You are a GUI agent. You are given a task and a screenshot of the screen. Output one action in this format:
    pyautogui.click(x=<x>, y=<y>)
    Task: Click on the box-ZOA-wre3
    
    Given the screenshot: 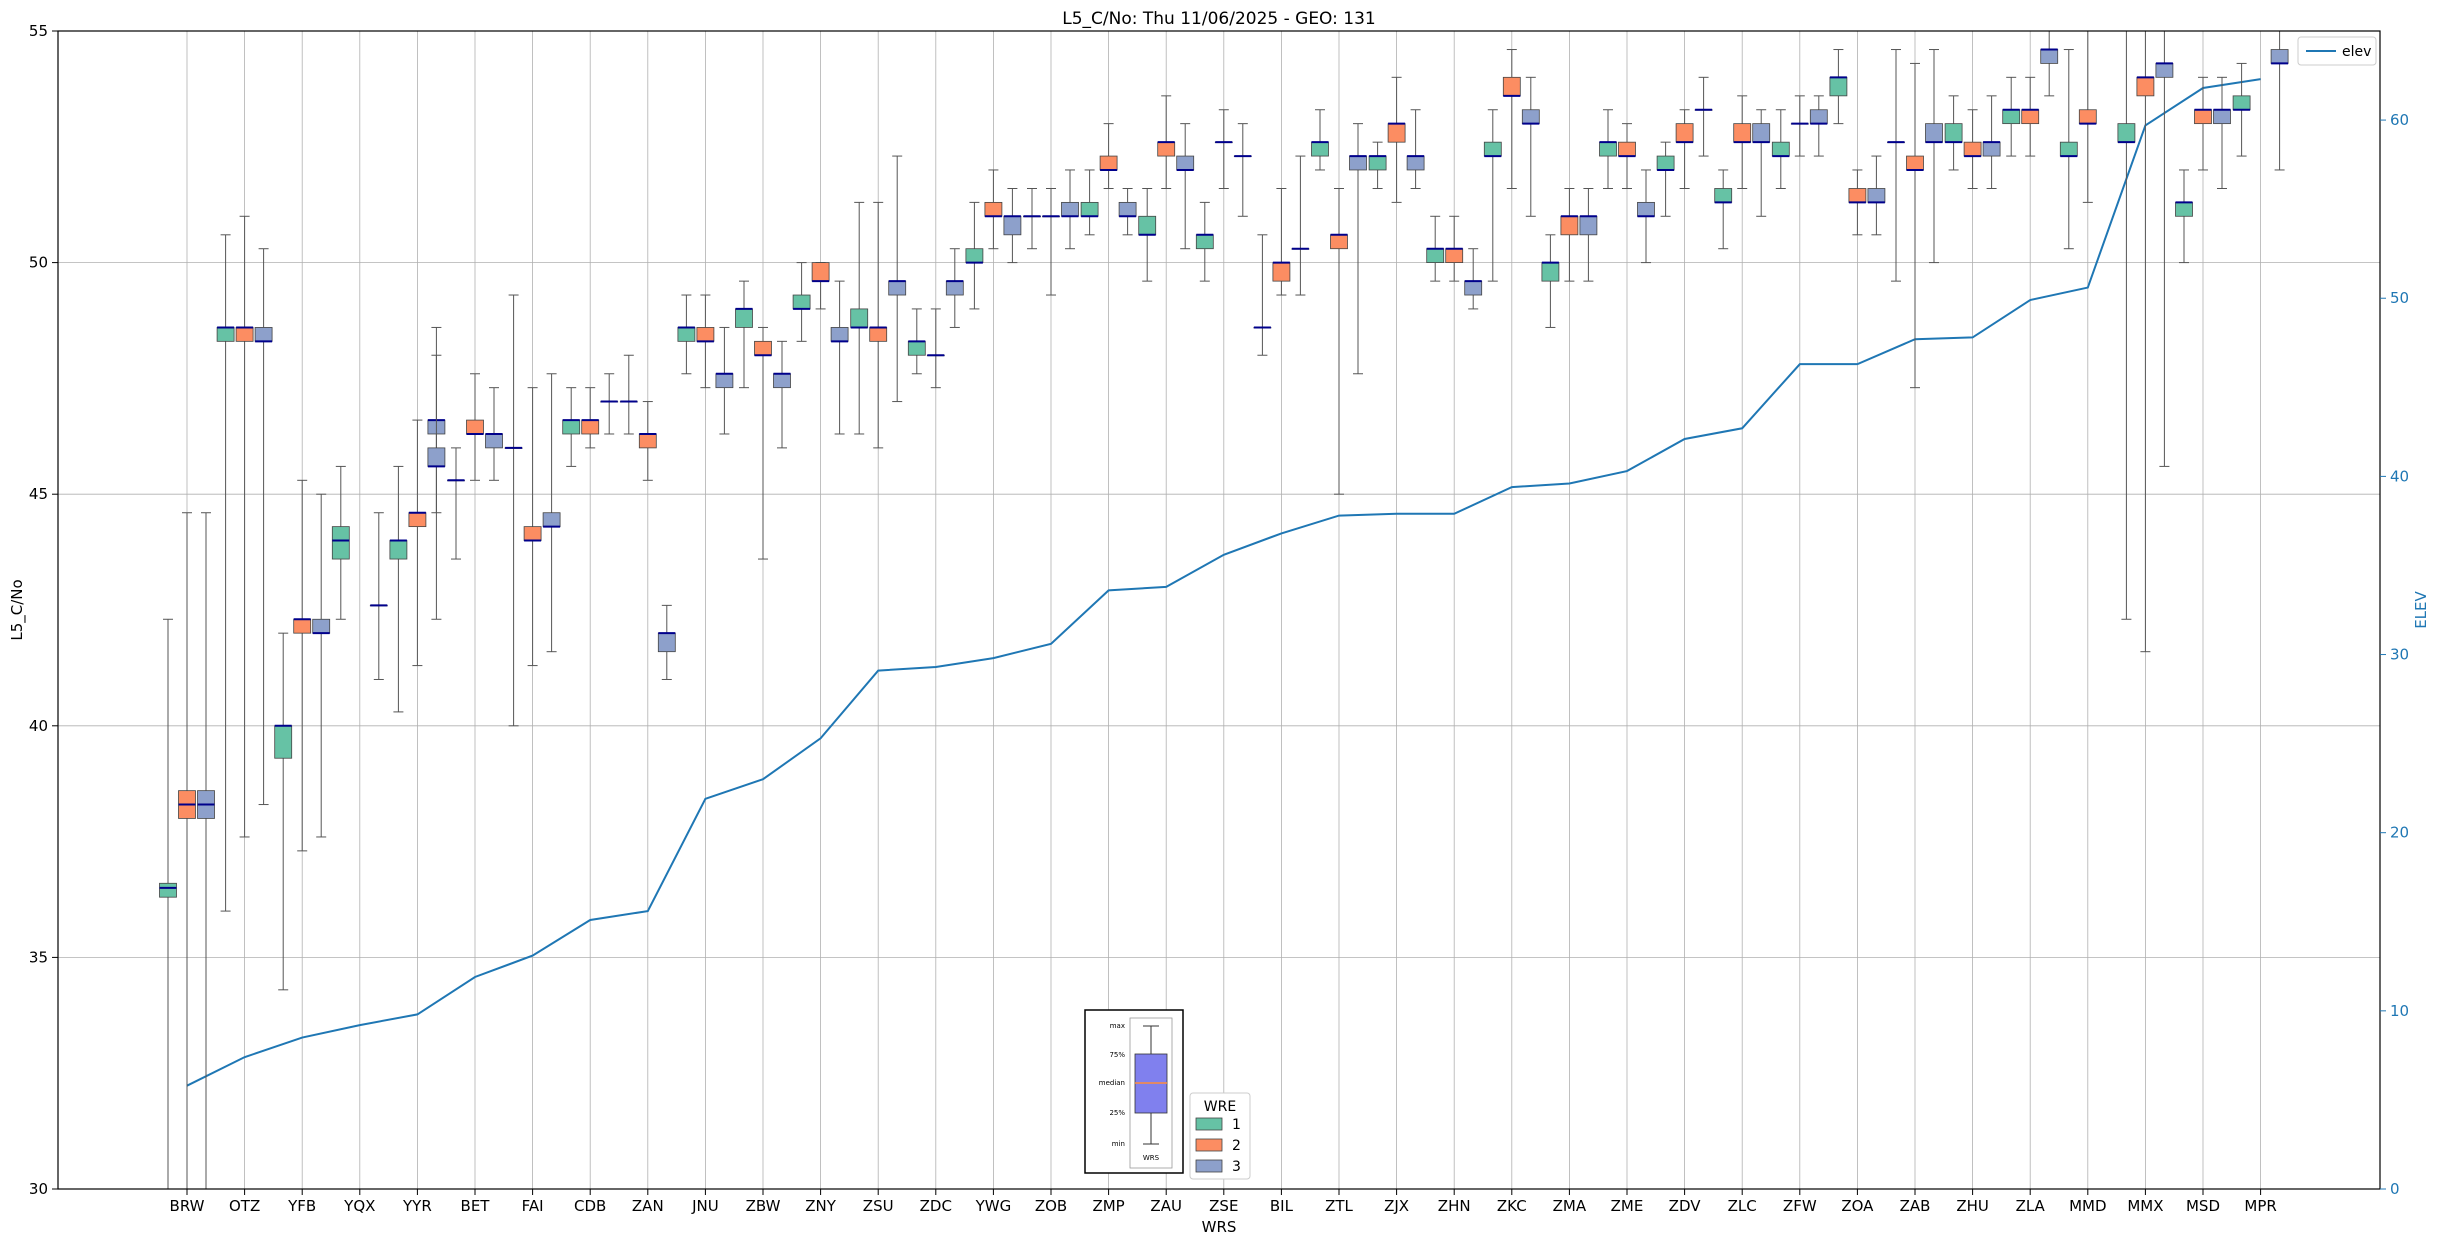 What is the action you would take?
    pyautogui.click(x=1876, y=195)
    